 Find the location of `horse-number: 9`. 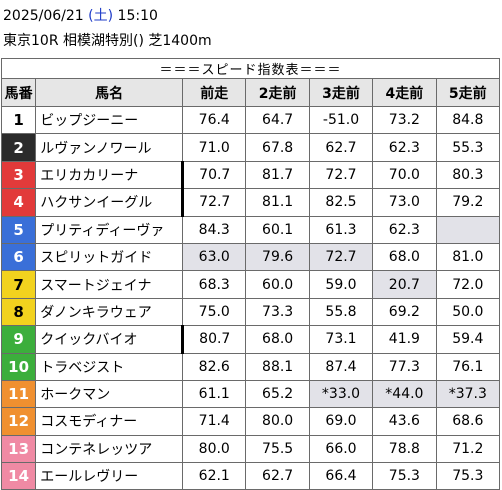

horse-number: 9 is located at coordinates (18, 339).